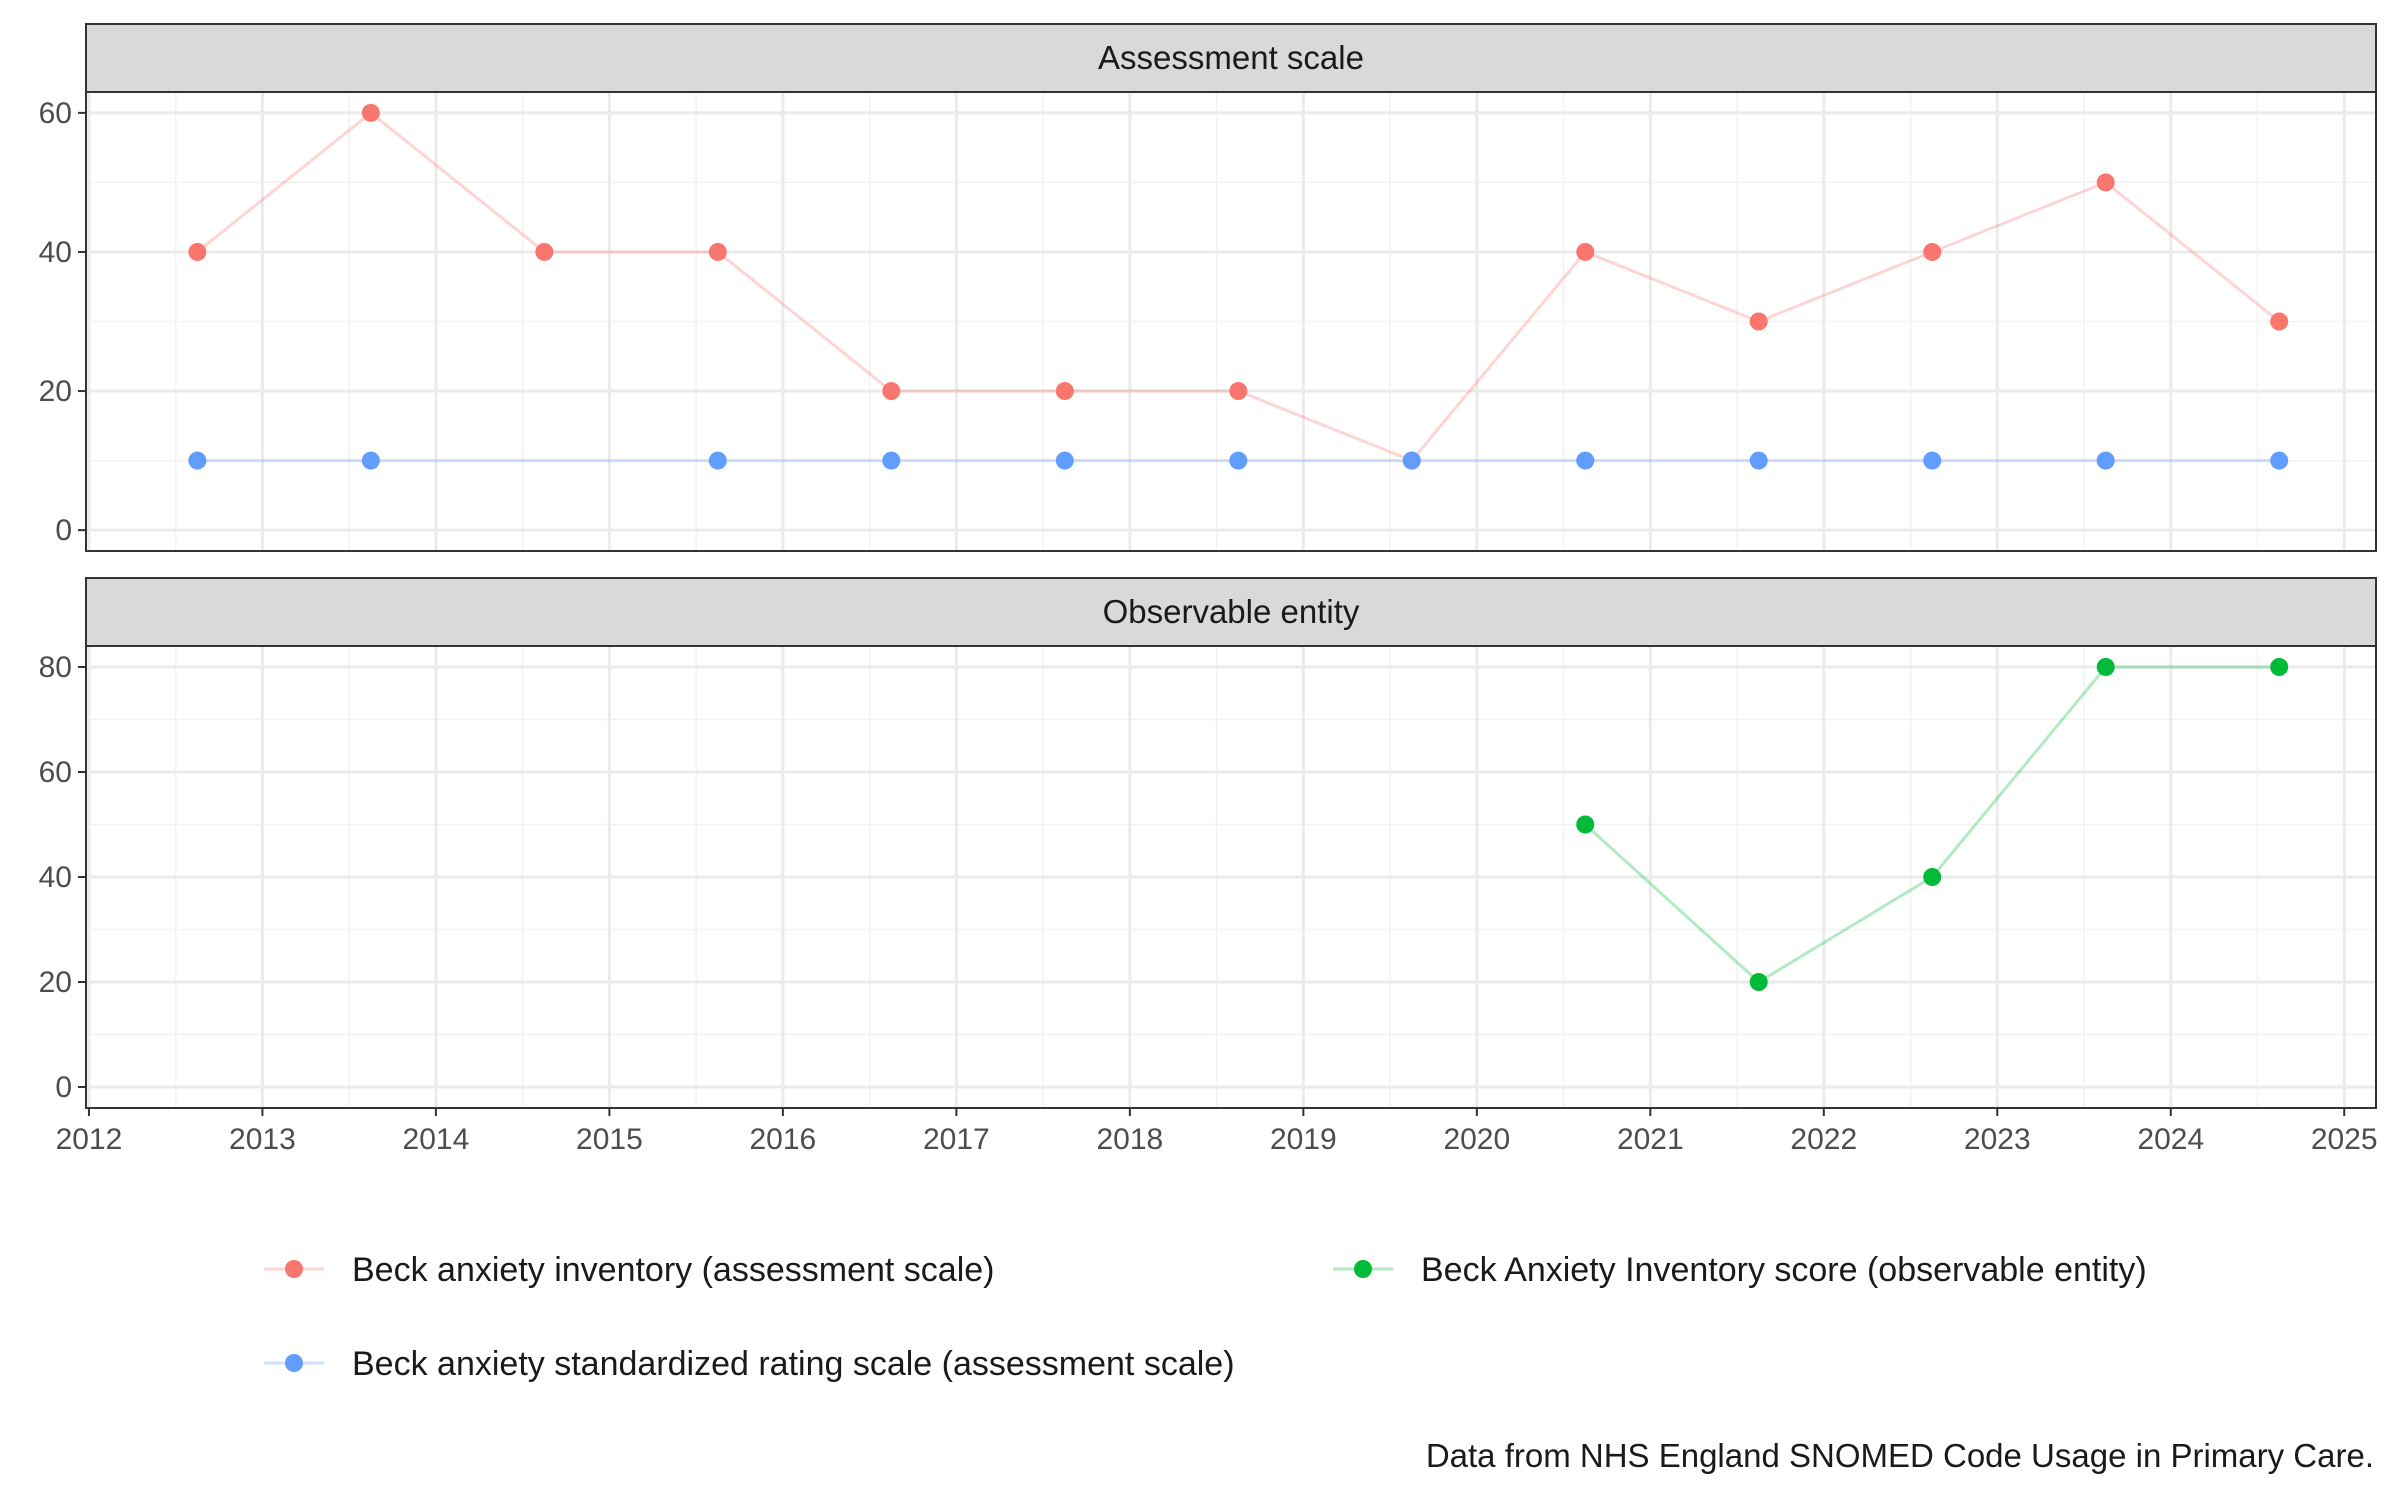  I want to click on x-tick-label: 2020, so click(1476, 1139).